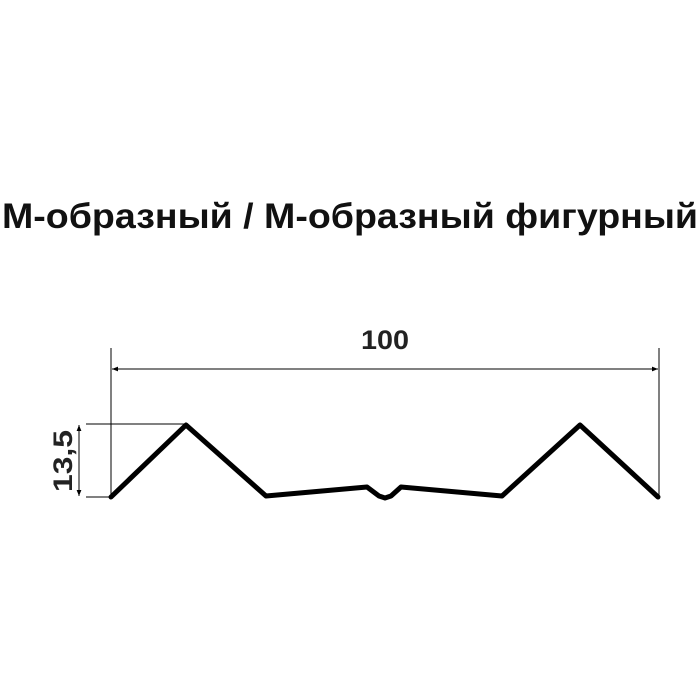 This screenshot has width=700, height=700. I want to click on drawing-title: М-образный / М-образный фигурный, so click(350, 216).